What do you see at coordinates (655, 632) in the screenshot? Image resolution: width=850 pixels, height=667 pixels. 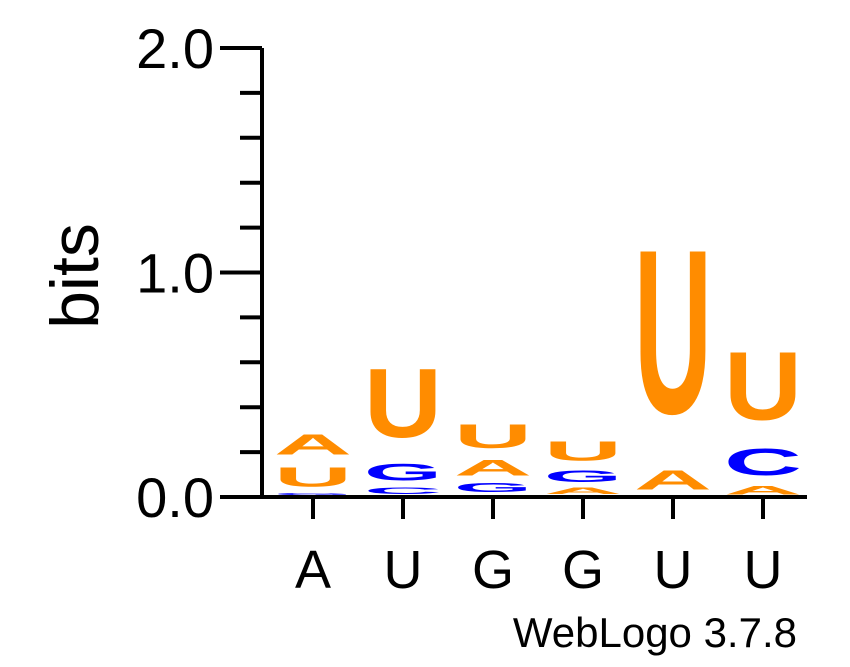 I see `weblogo-version: WebLogo 3.7.8` at bounding box center [655, 632].